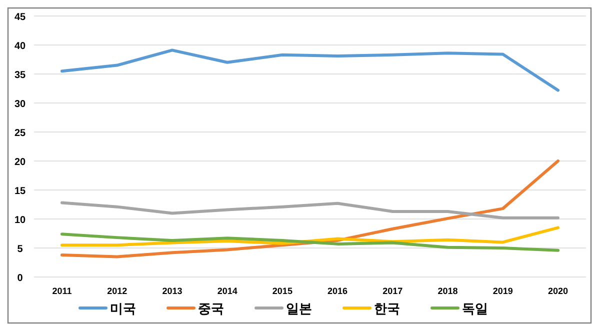 The width and height of the screenshot is (600, 332). What do you see at coordinates (20, 249) in the screenshot?
I see `y-tick-label: 5` at bounding box center [20, 249].